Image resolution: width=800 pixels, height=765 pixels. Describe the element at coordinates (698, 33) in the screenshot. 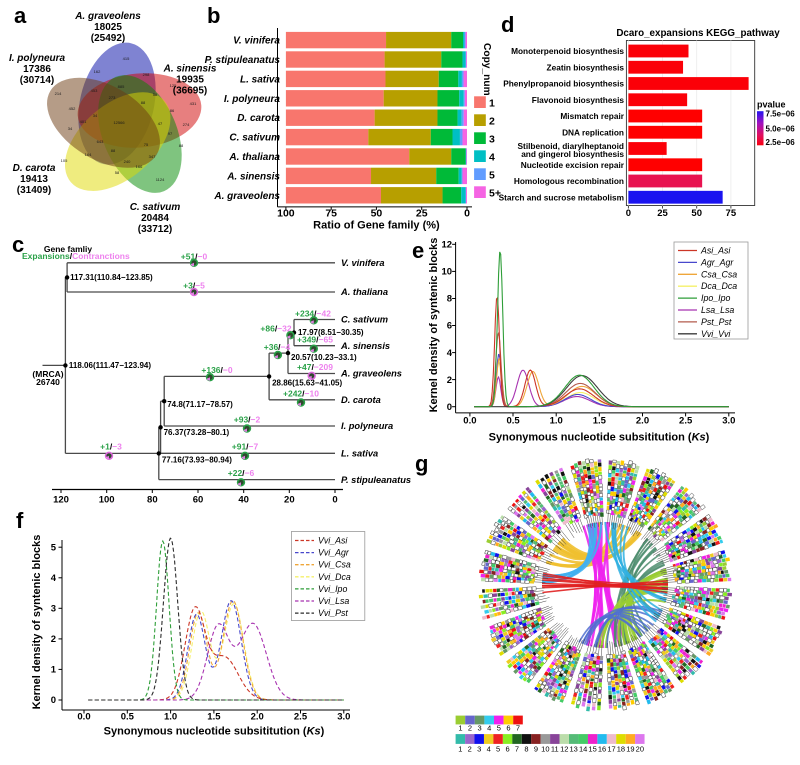

I see `svg-text: Dcaro_expansions KEGG_pathway` at that location.